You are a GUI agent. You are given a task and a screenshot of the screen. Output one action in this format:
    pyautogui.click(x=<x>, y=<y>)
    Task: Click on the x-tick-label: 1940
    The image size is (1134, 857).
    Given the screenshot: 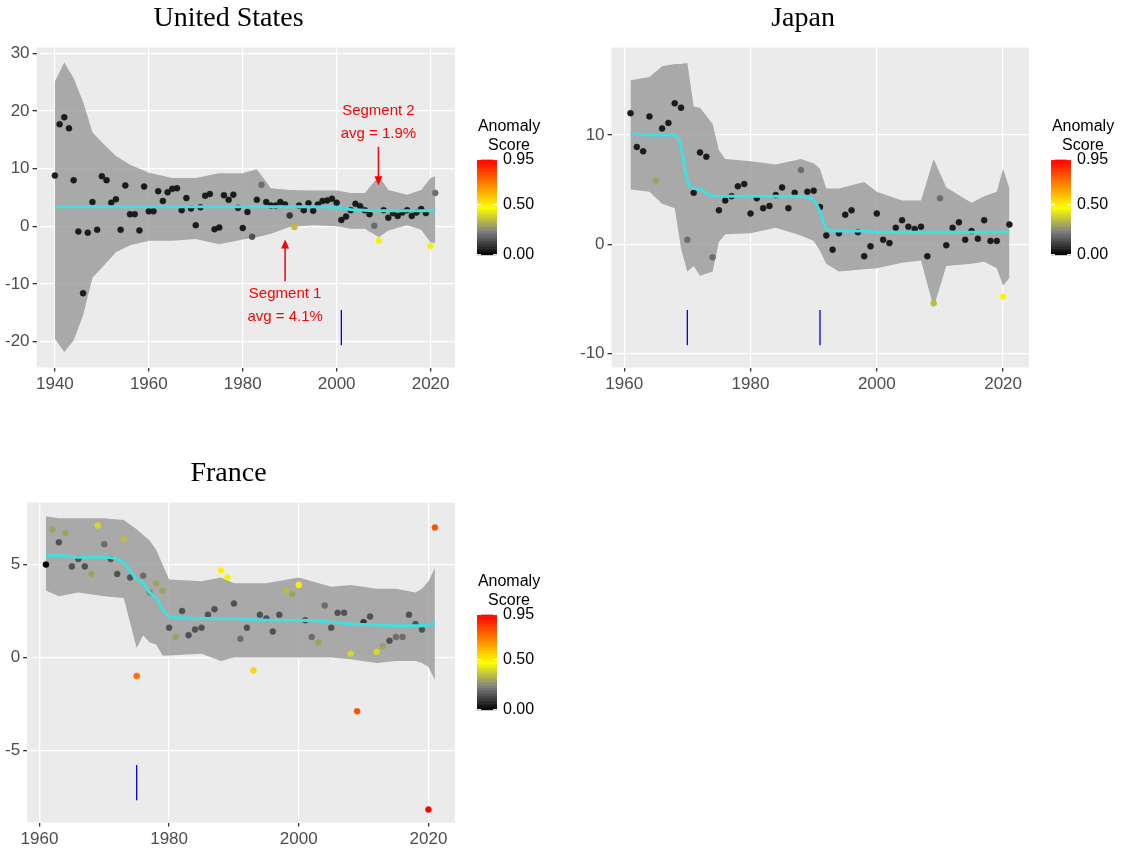 What is the action you would take?
    pyautogui.click(x=54, y=384)
    